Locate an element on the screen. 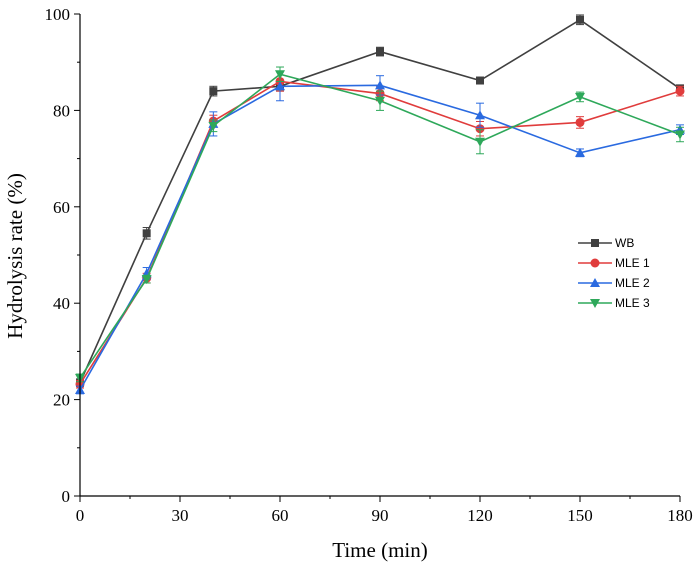 Image resolution: width=700 pixels, height=568 pixels. legend: WB MLE 1 MLE 2 MLE 3 is located at coordinates (614, 273).